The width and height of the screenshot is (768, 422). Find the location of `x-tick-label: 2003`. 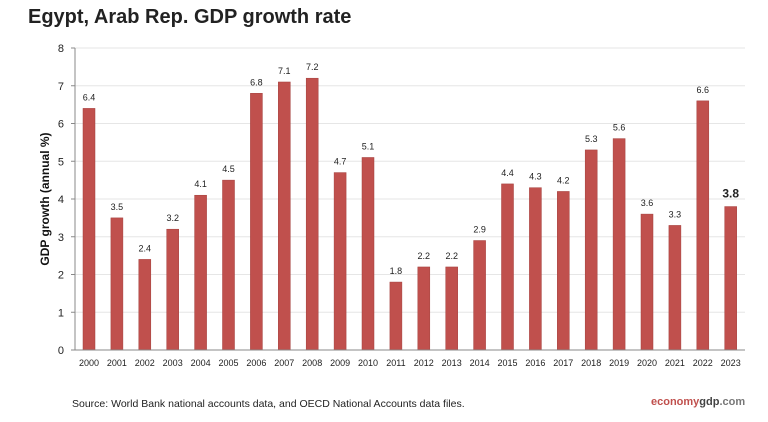

x-tick-label: 2003 is located at coordinates (173, 363).